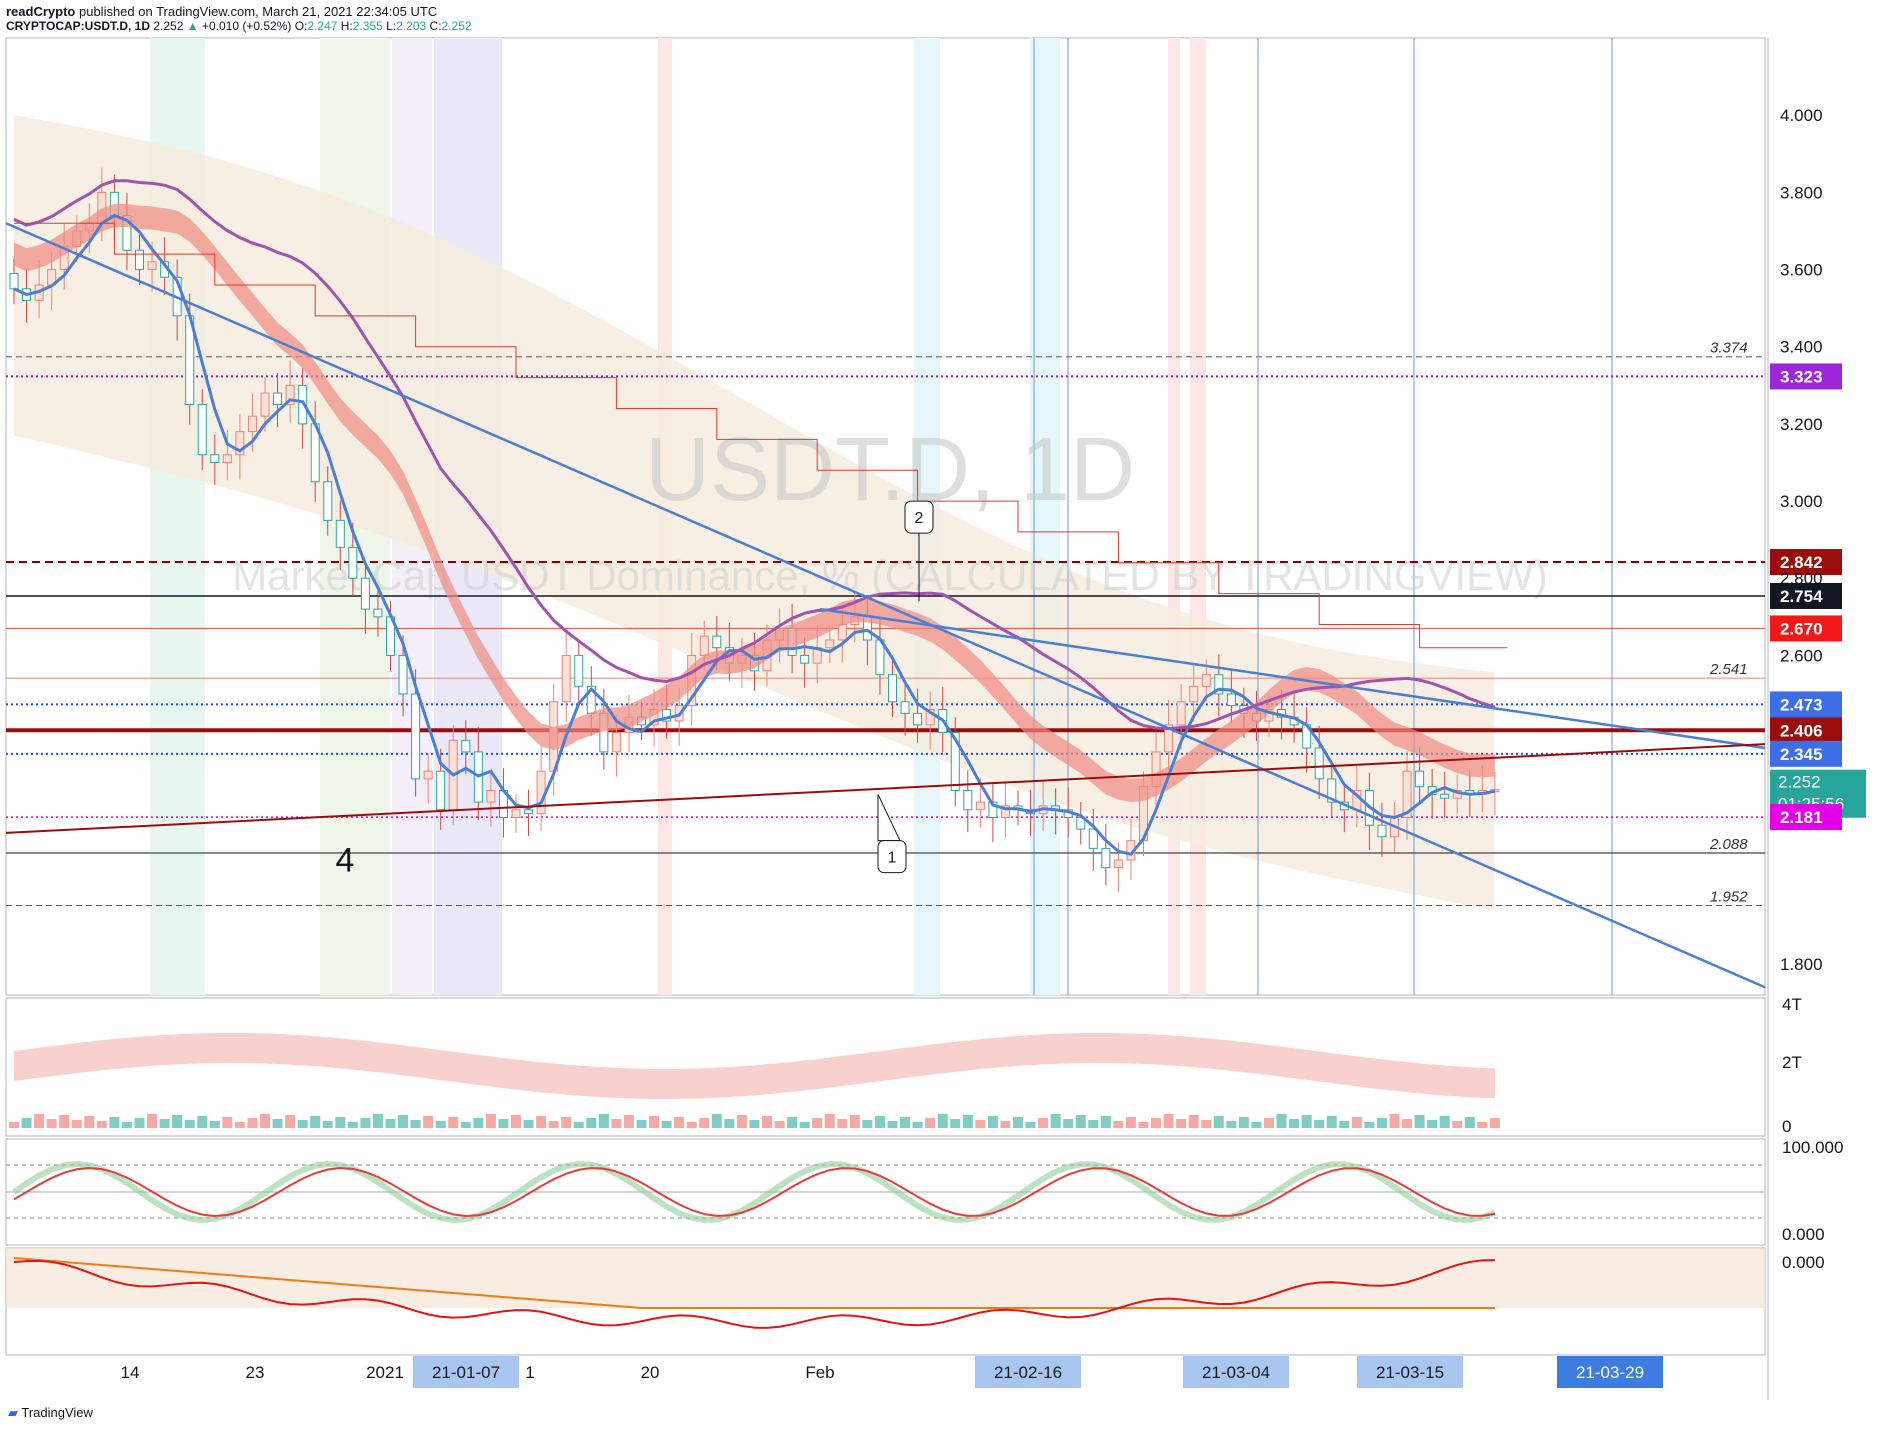  What do you see at coordinates (1801, 655) in the screenshot?
I see `y-tick-label: 2.600` at bounding box center [1801, 655].